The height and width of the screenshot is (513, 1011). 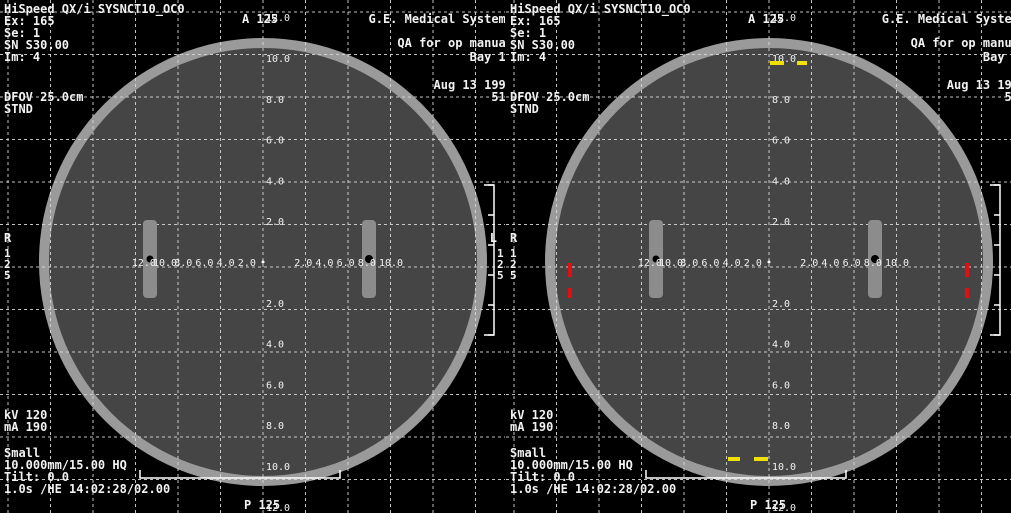 What do you see at coordinates (978, 85) in the screenshot?
I see `study-date: Aug 13 199` at bounding box center [978, 85].